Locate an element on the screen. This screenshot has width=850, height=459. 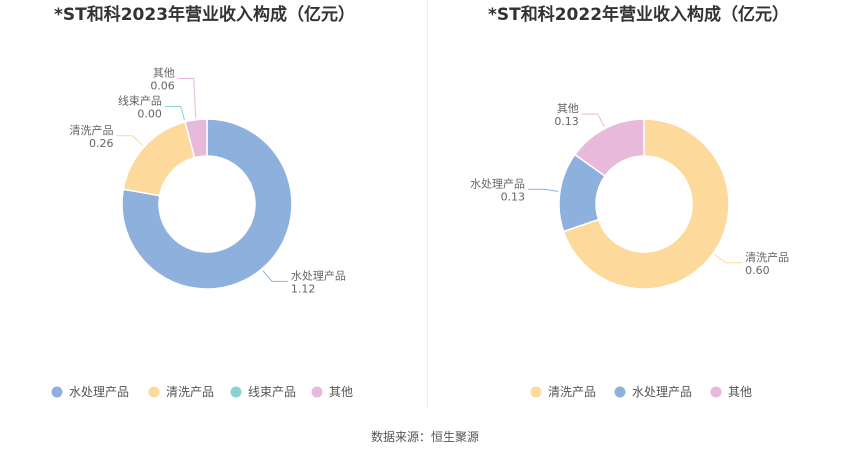
legend-label-0-1: 清洗产品 is located at coordinates (190, 392).